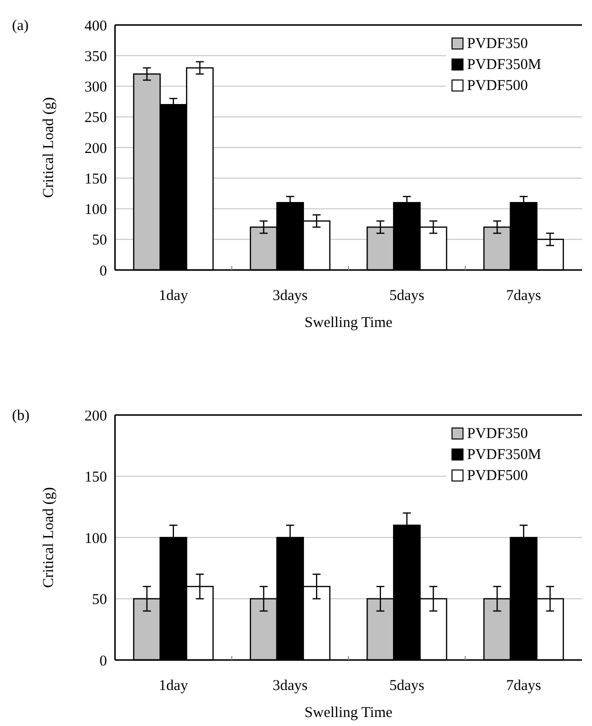 The image size is (592, 726). What do you see at coordinates (95, 26) in the screenshot?
I see `y-tick-label: 400` at bounding box center [95, 26].